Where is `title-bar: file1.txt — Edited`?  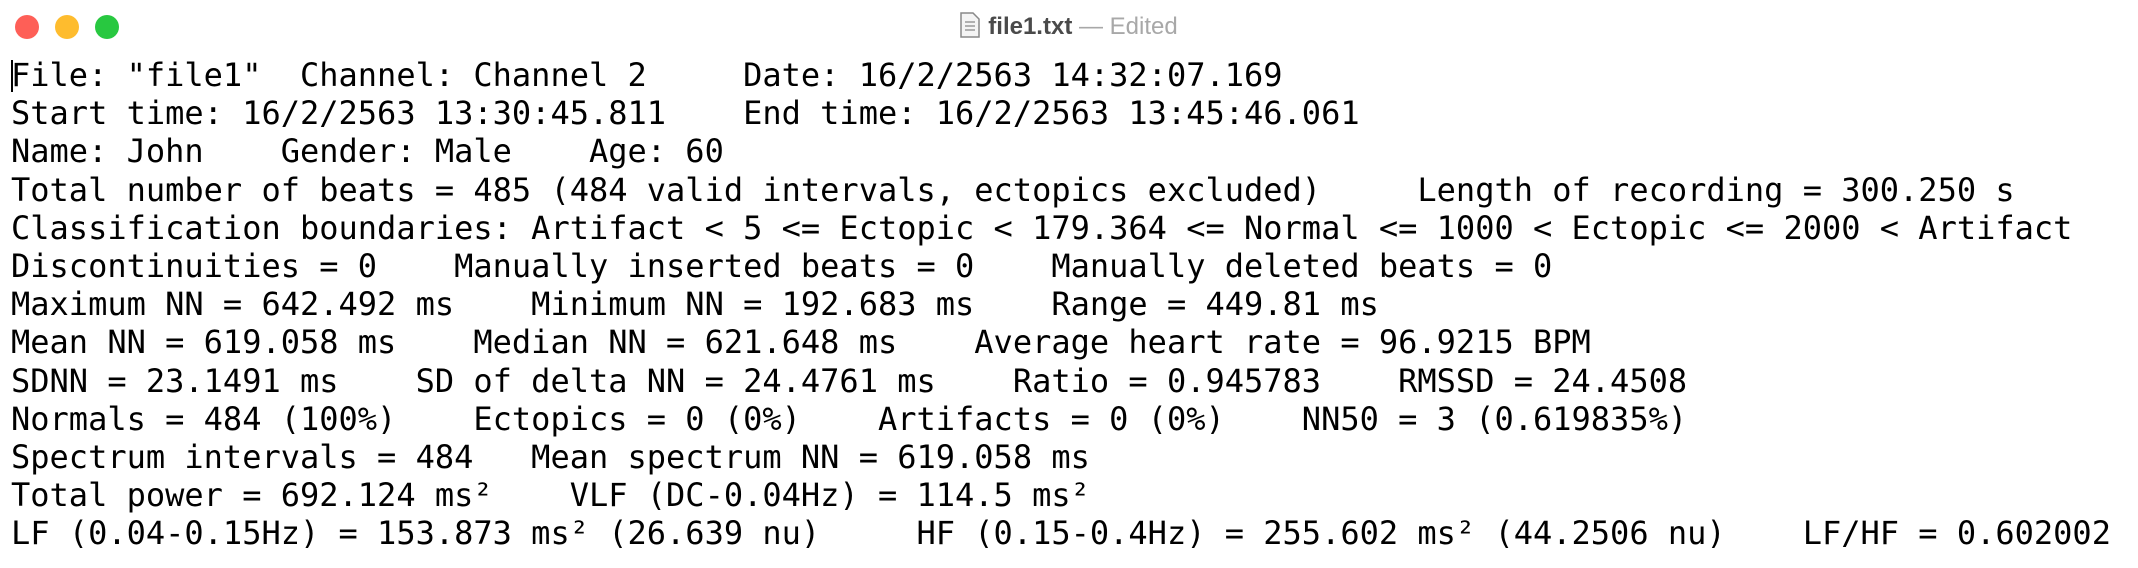
title-bar: file1.txt — Edited is located at coordinates (1069, 27).